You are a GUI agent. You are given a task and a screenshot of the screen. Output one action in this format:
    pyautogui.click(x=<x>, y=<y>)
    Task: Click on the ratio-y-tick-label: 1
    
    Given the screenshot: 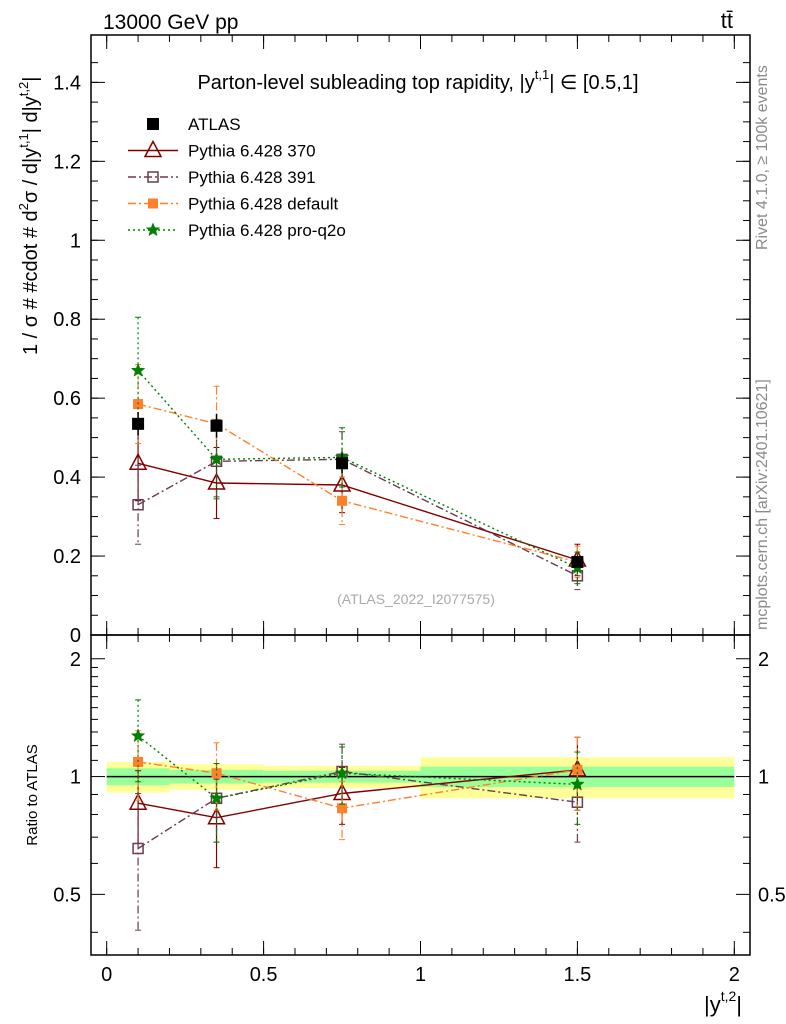 What is the action you would take?
    pyautogui.click(x=75, y=778)
    